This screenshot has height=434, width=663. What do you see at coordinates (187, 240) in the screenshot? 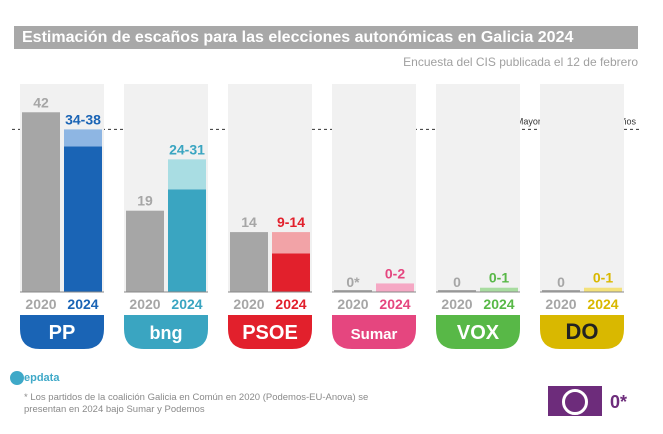
I see `bng-bar-2024-min` at bounding box center [187, 240].